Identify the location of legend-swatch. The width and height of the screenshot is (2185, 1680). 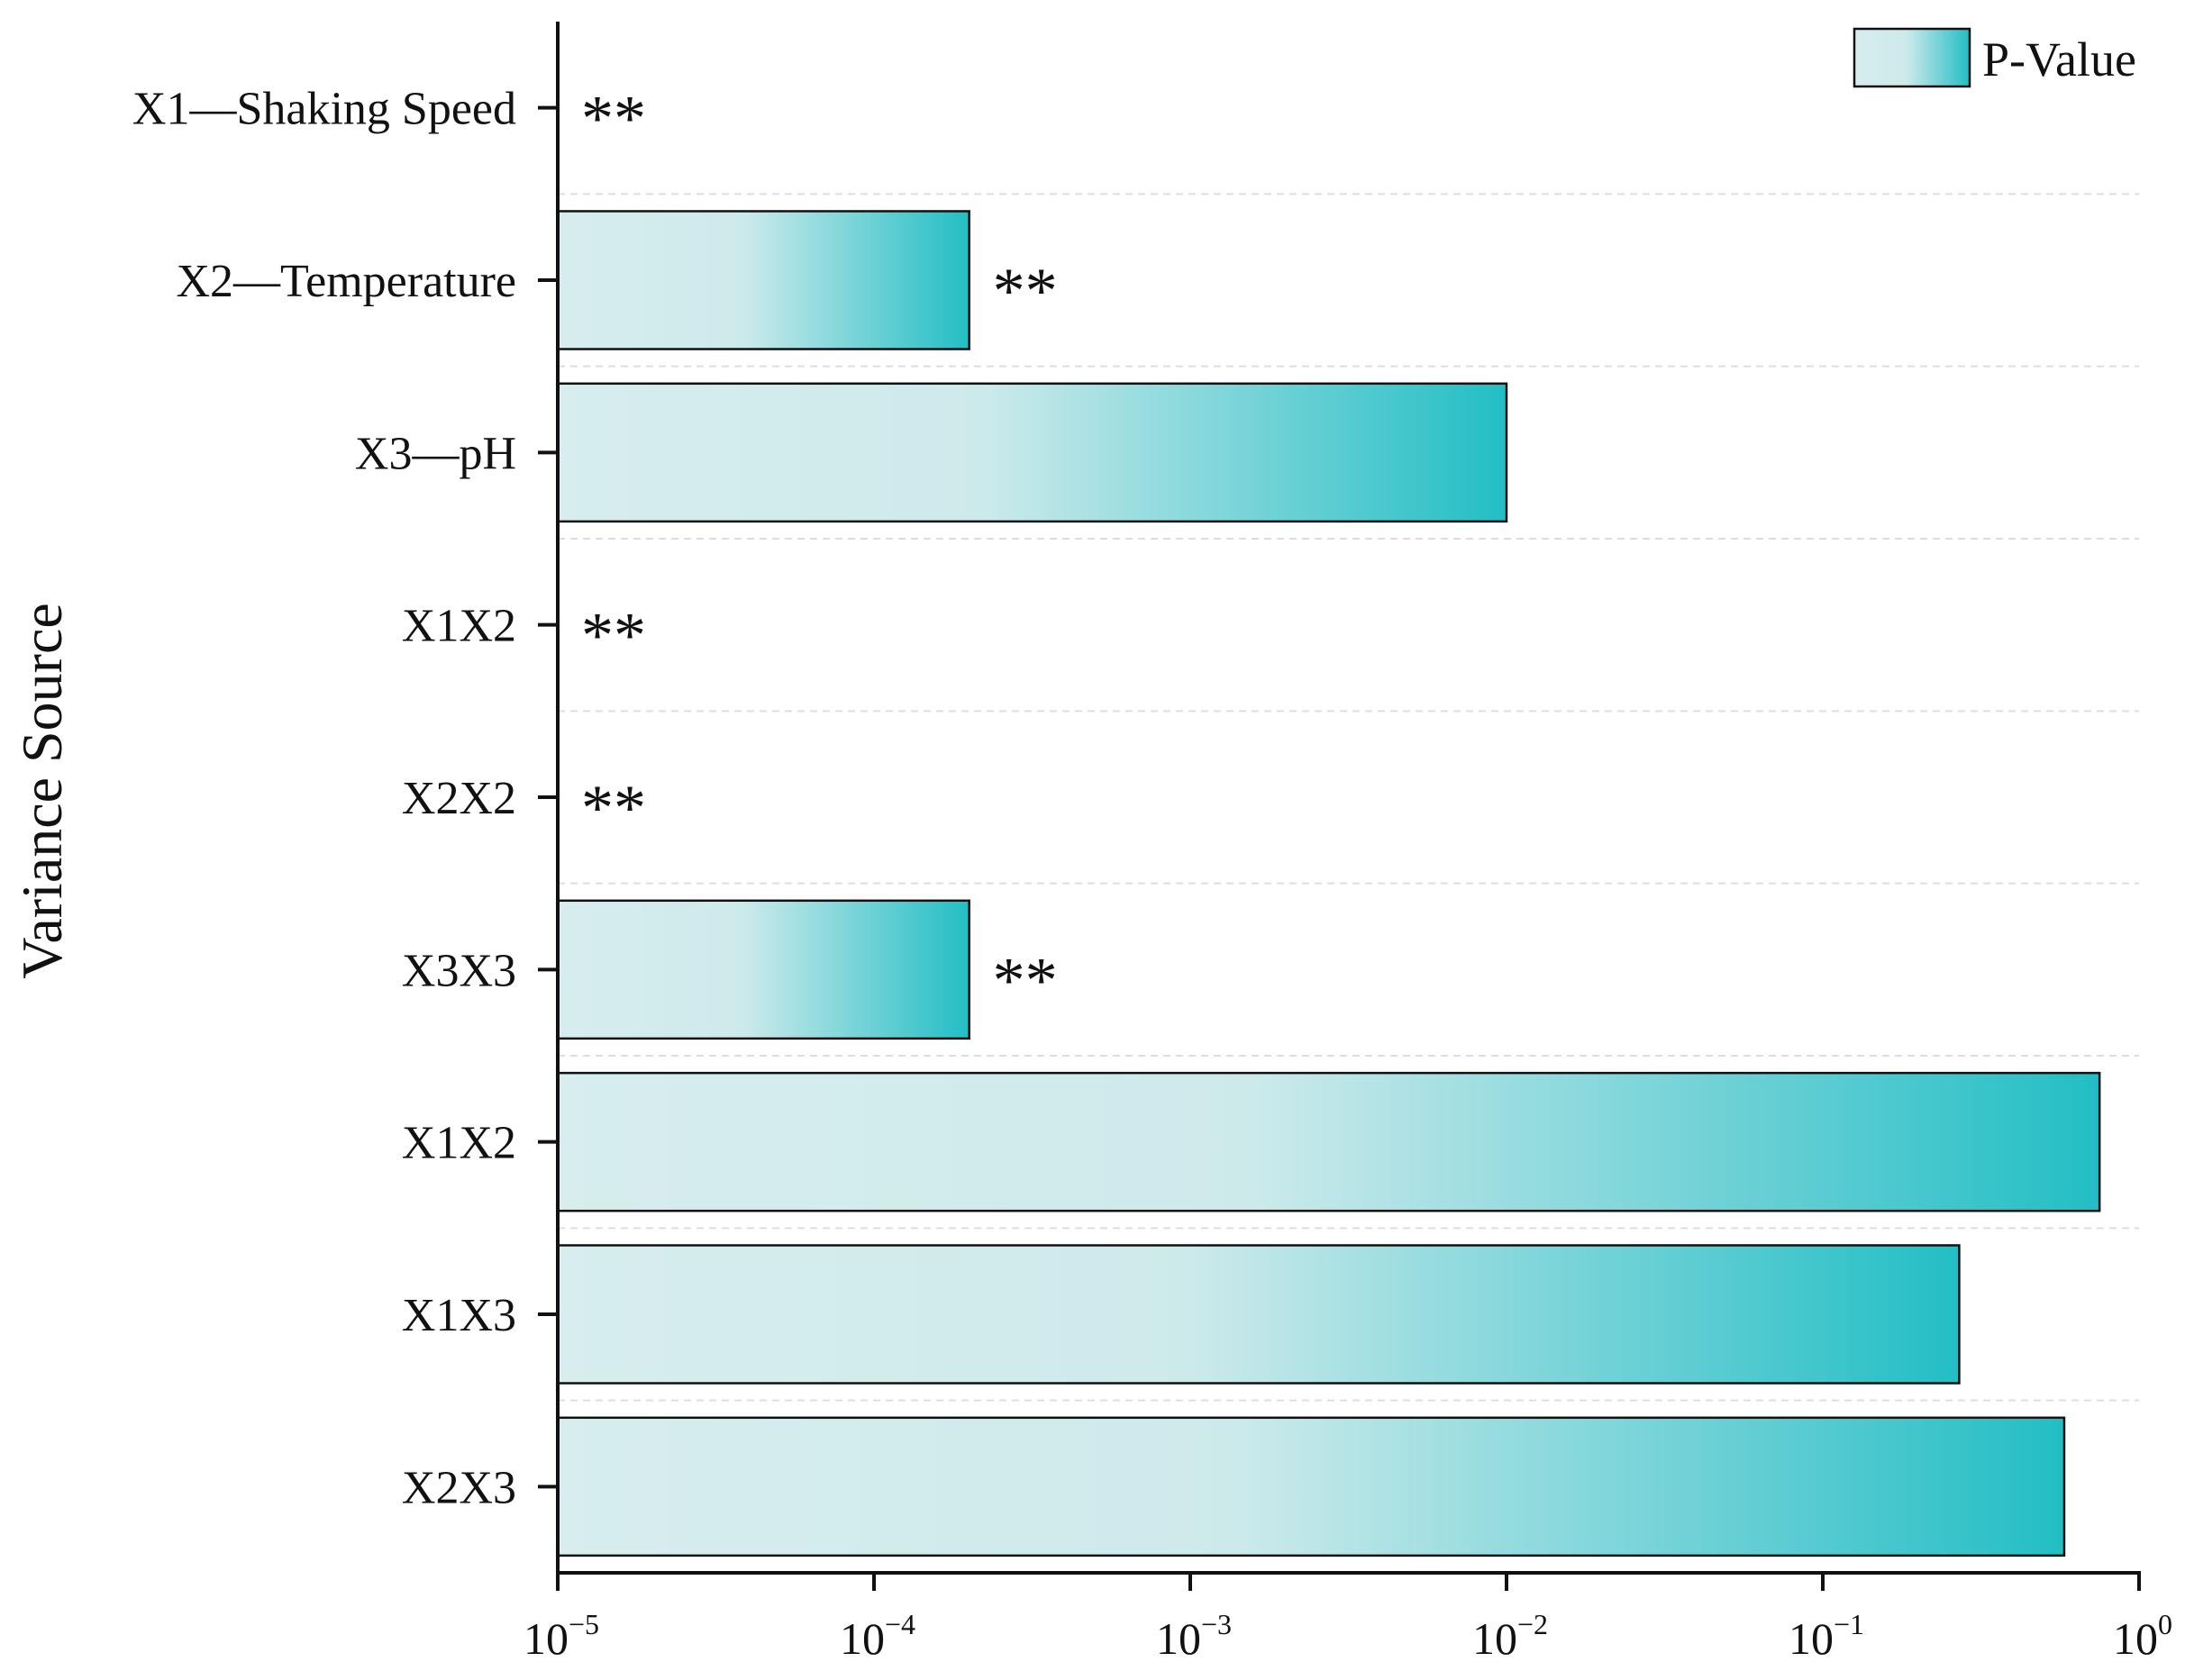
(1912, 58).